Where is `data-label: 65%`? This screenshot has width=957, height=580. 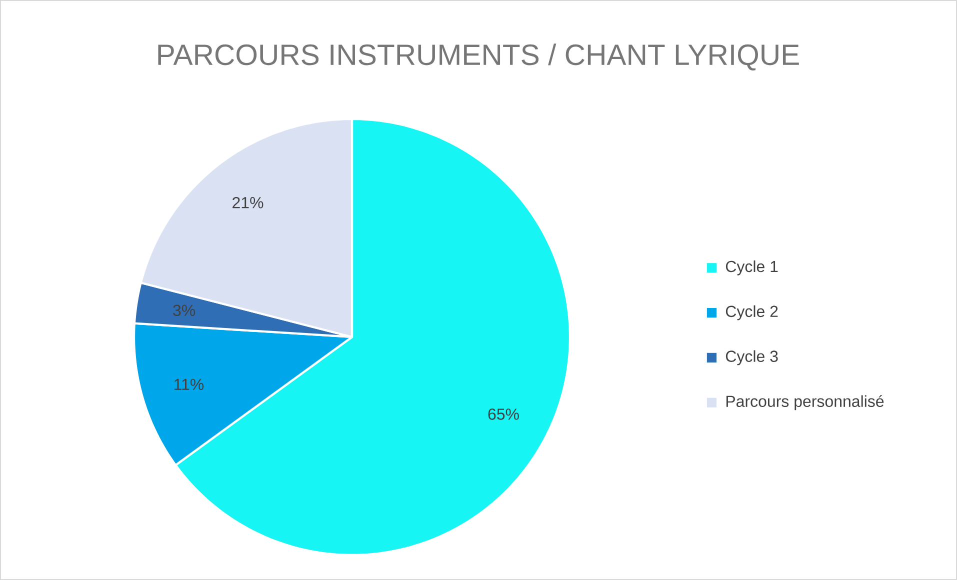
data-label: 65% is located at coordinates (503, 414).